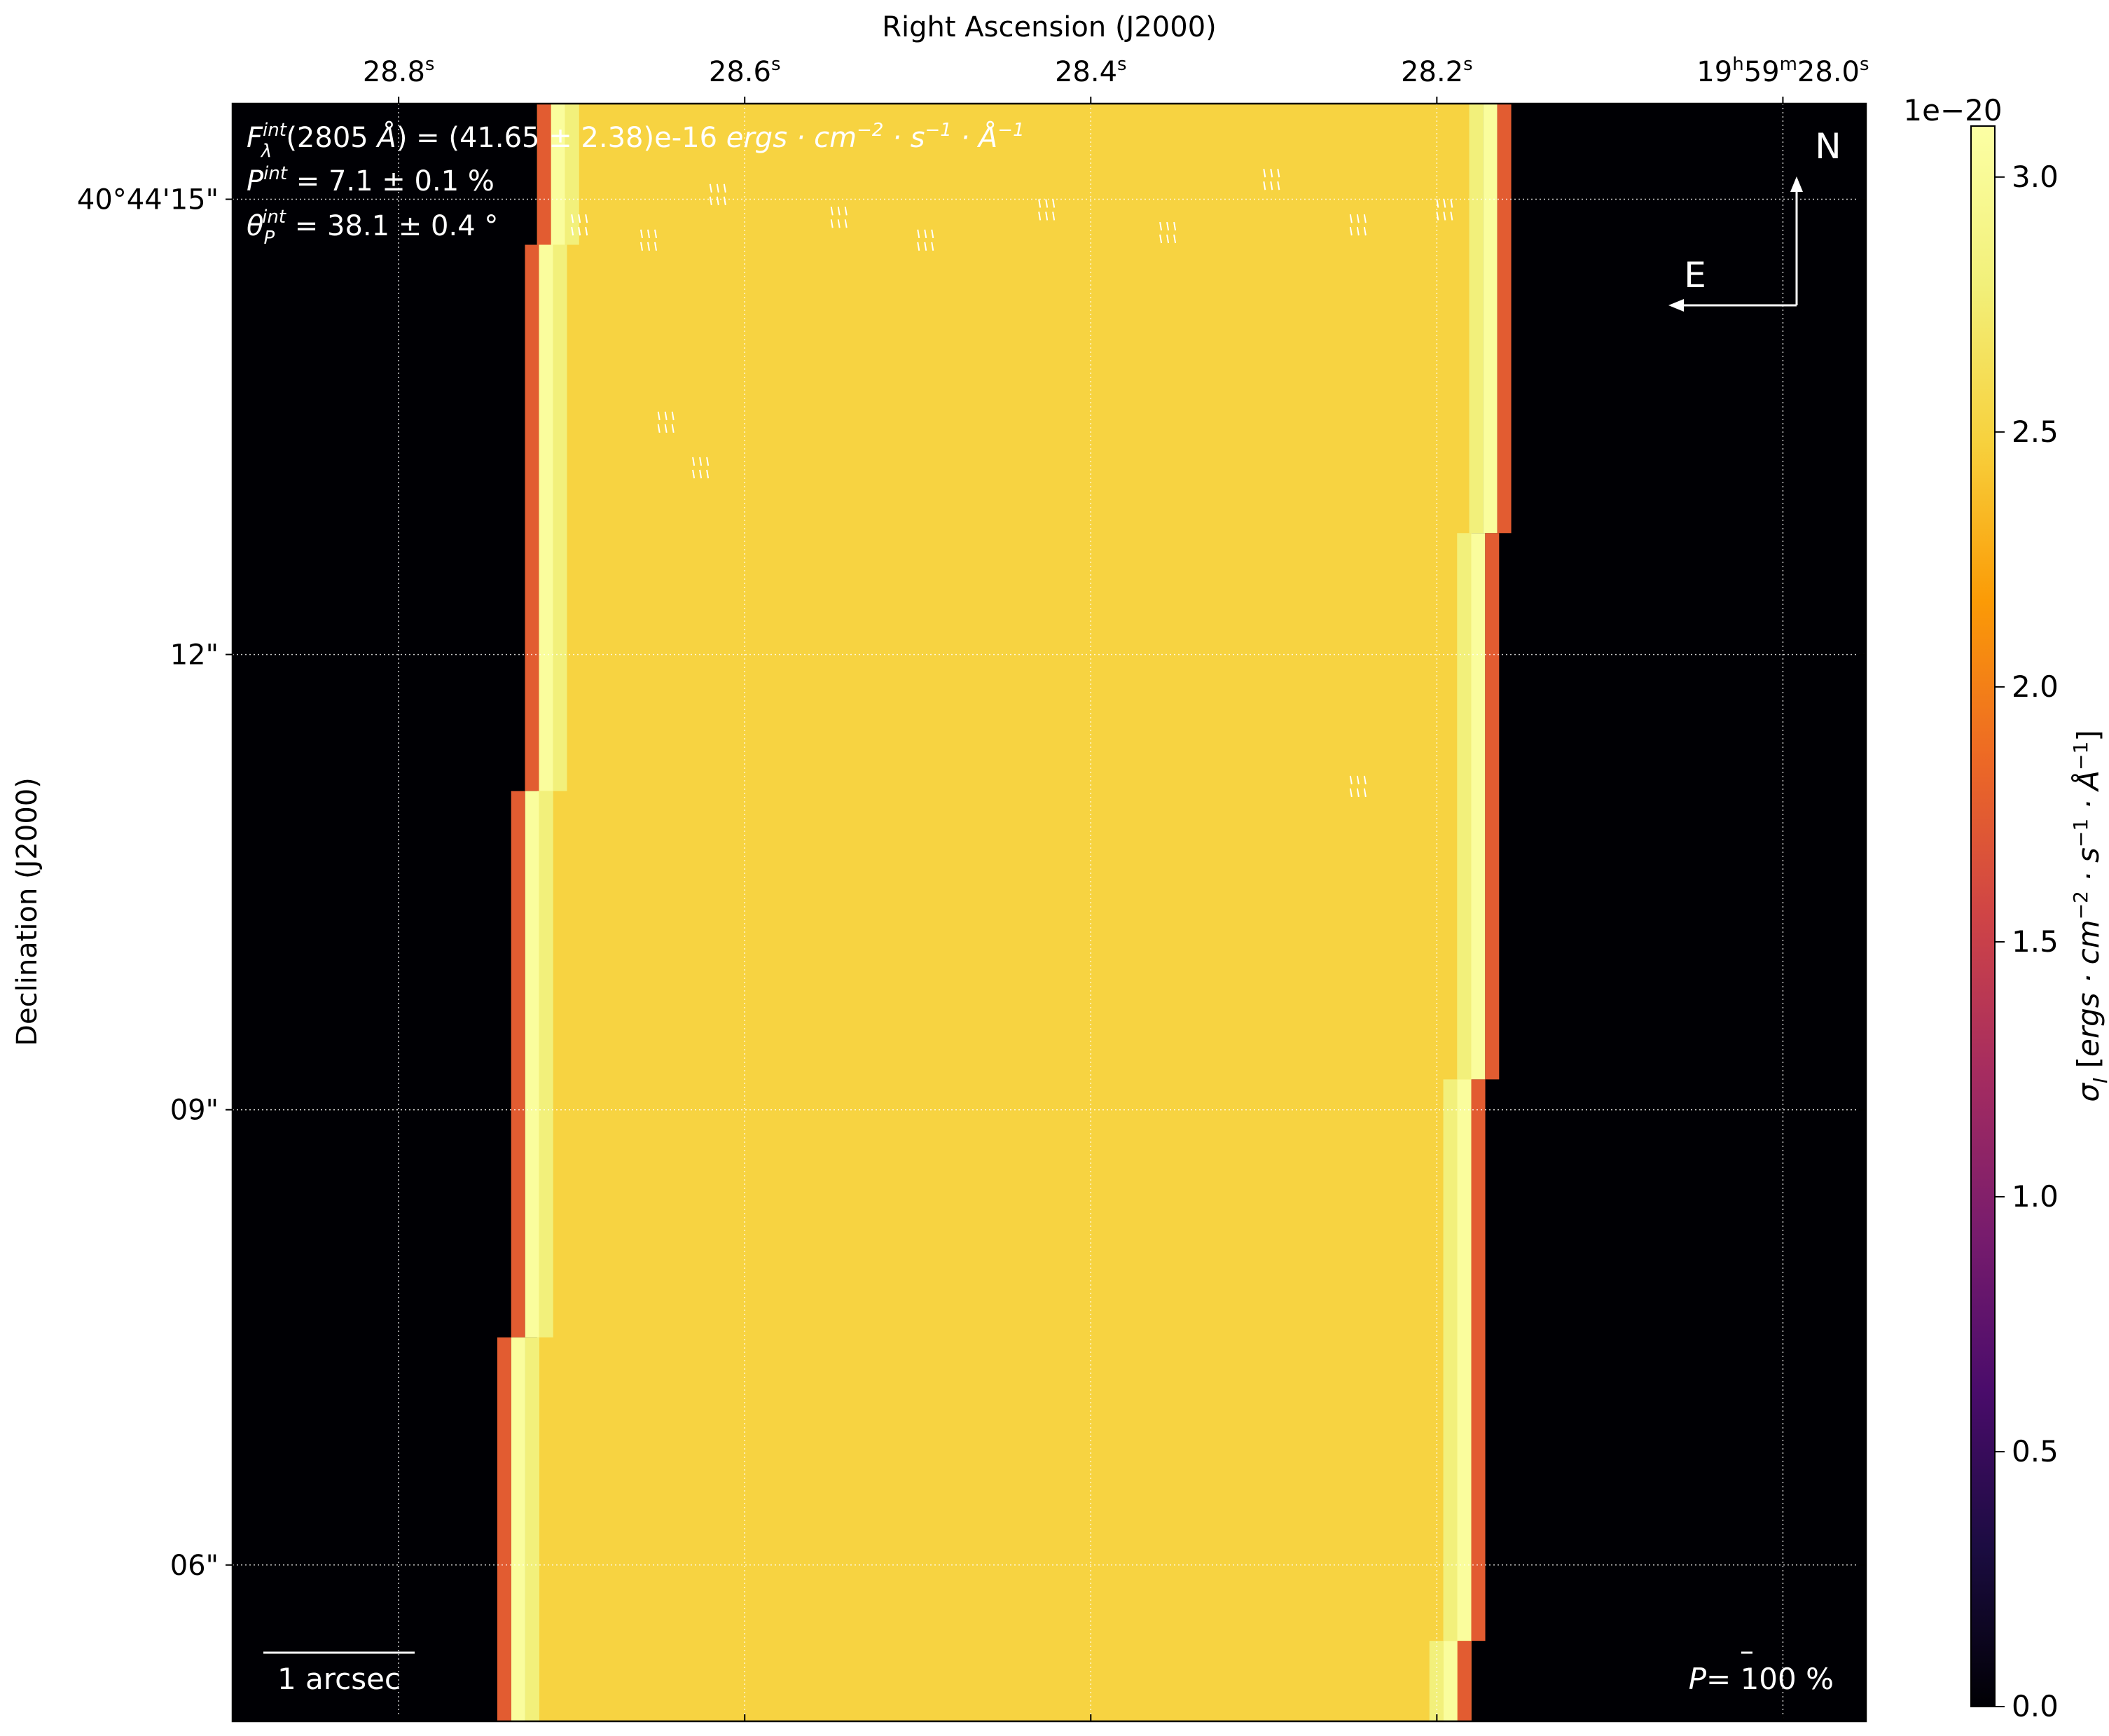 Image resolution: width=2109 pixels, height=1736 pixels. Describe the element at coordinates (2035, 686) in the screenshot. I see `colorbar-tick-label: 2.0` at that location.